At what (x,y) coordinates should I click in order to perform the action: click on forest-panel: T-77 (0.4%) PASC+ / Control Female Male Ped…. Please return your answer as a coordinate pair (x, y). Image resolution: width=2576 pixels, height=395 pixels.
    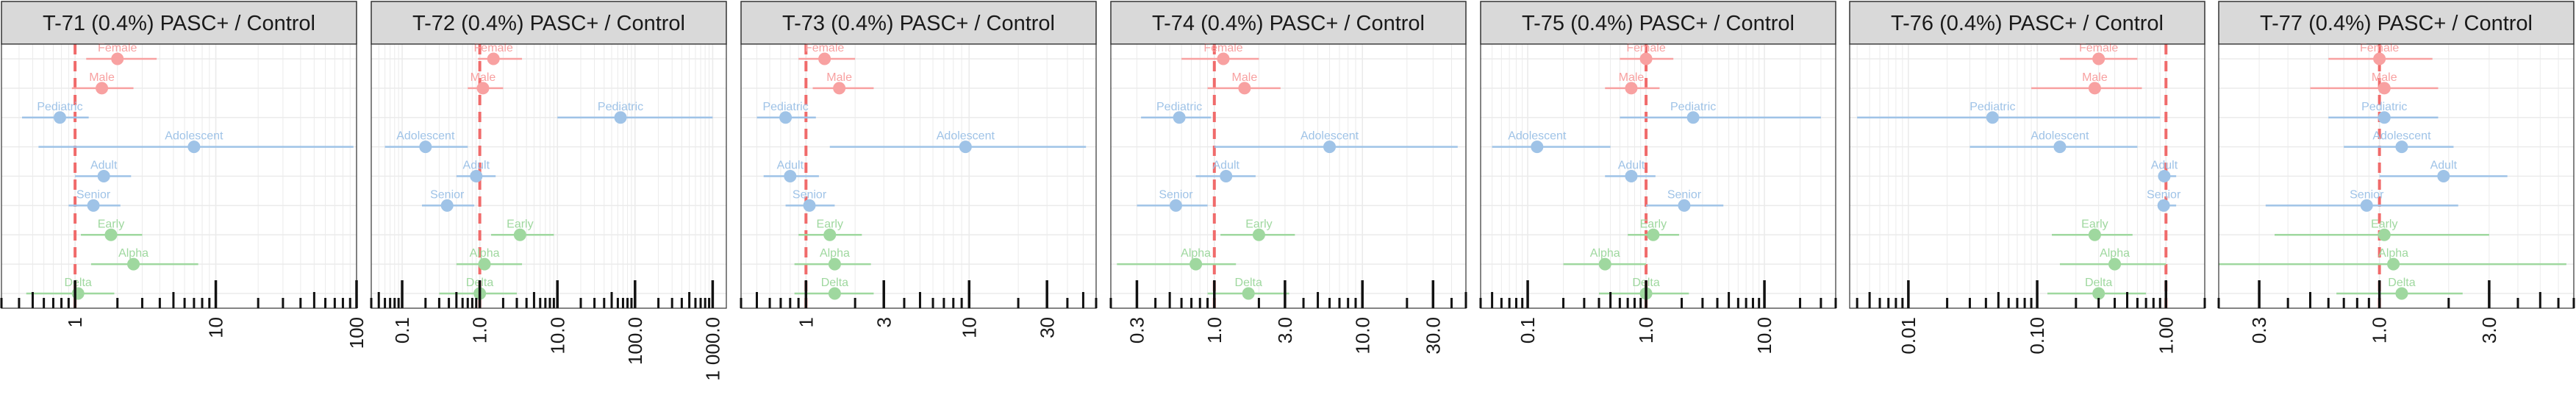
    Looking at the image, I should click on (2396, 172).